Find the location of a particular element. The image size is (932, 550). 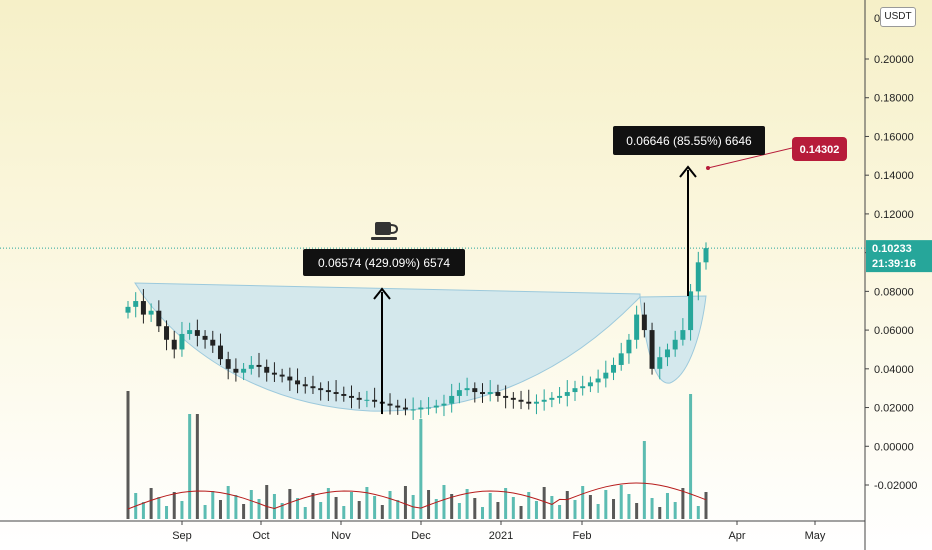

x-tick-label: Sep is located at coordinates (182, 536).